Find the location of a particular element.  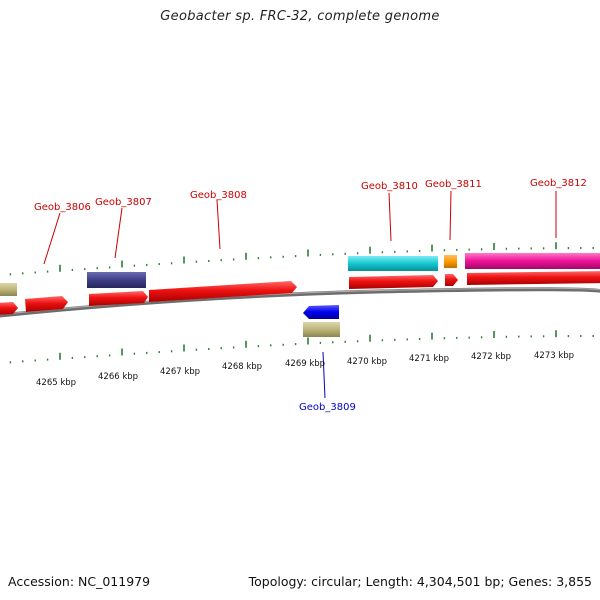

gene-block-orange is located at coordinates (450, 261).